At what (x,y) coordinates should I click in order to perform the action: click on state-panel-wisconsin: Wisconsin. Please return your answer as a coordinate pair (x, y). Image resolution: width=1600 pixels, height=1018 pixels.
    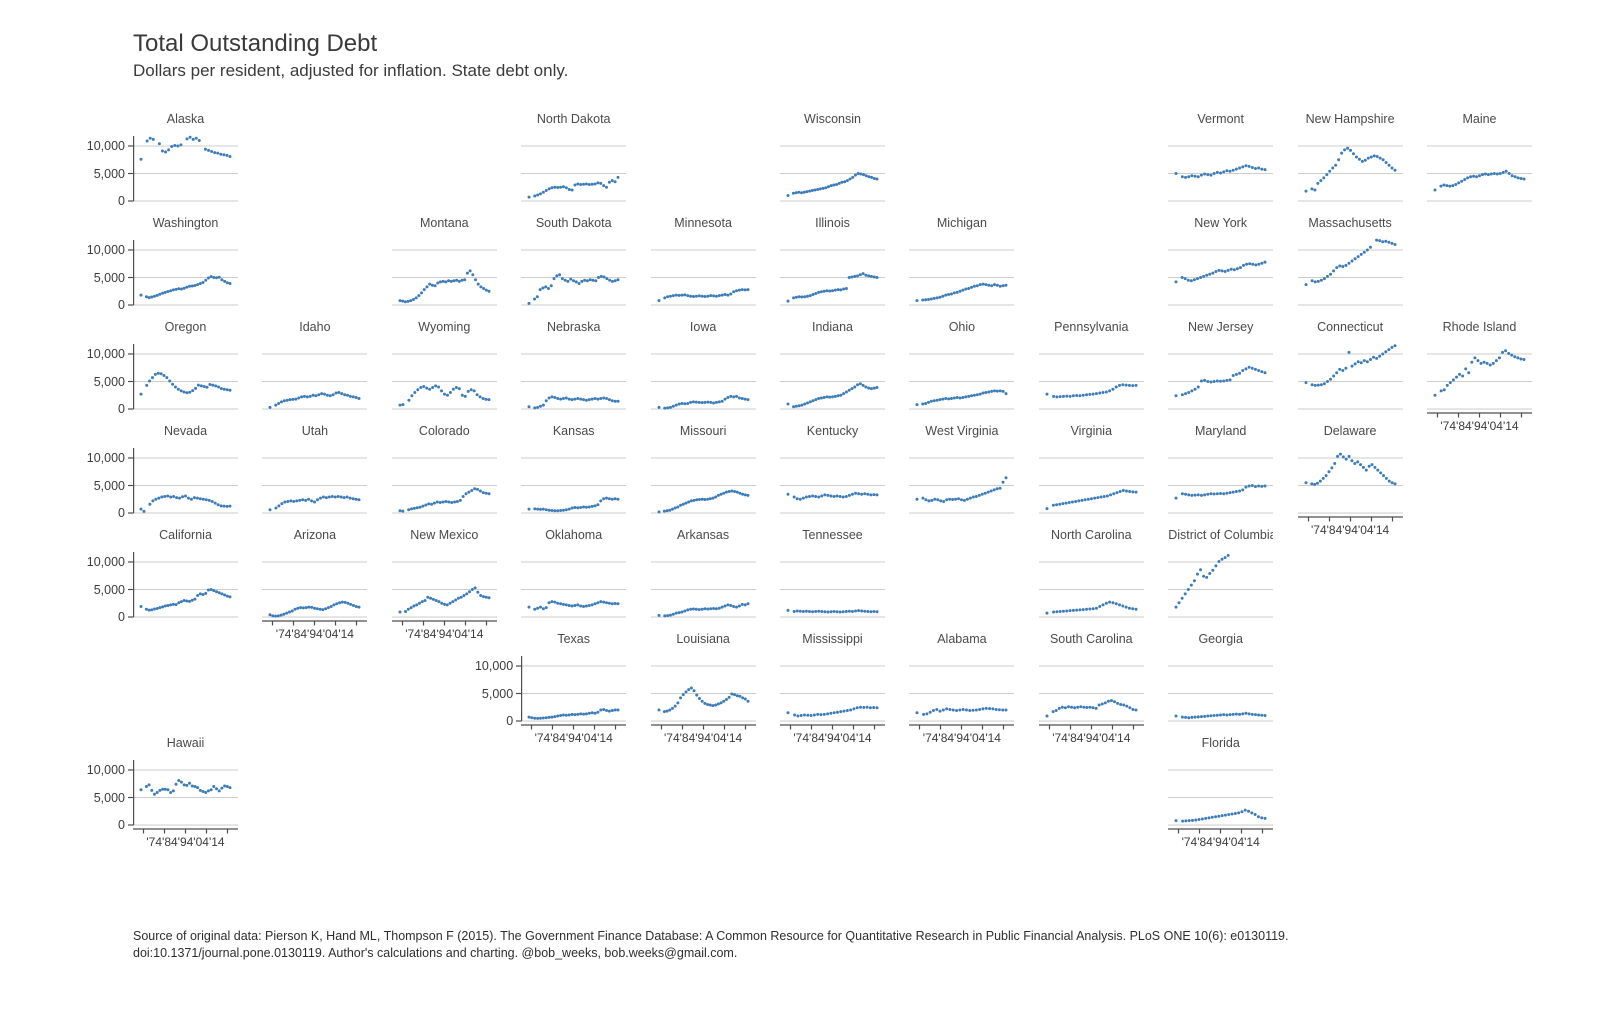
    Looking at the image, I should click on (832, 168).